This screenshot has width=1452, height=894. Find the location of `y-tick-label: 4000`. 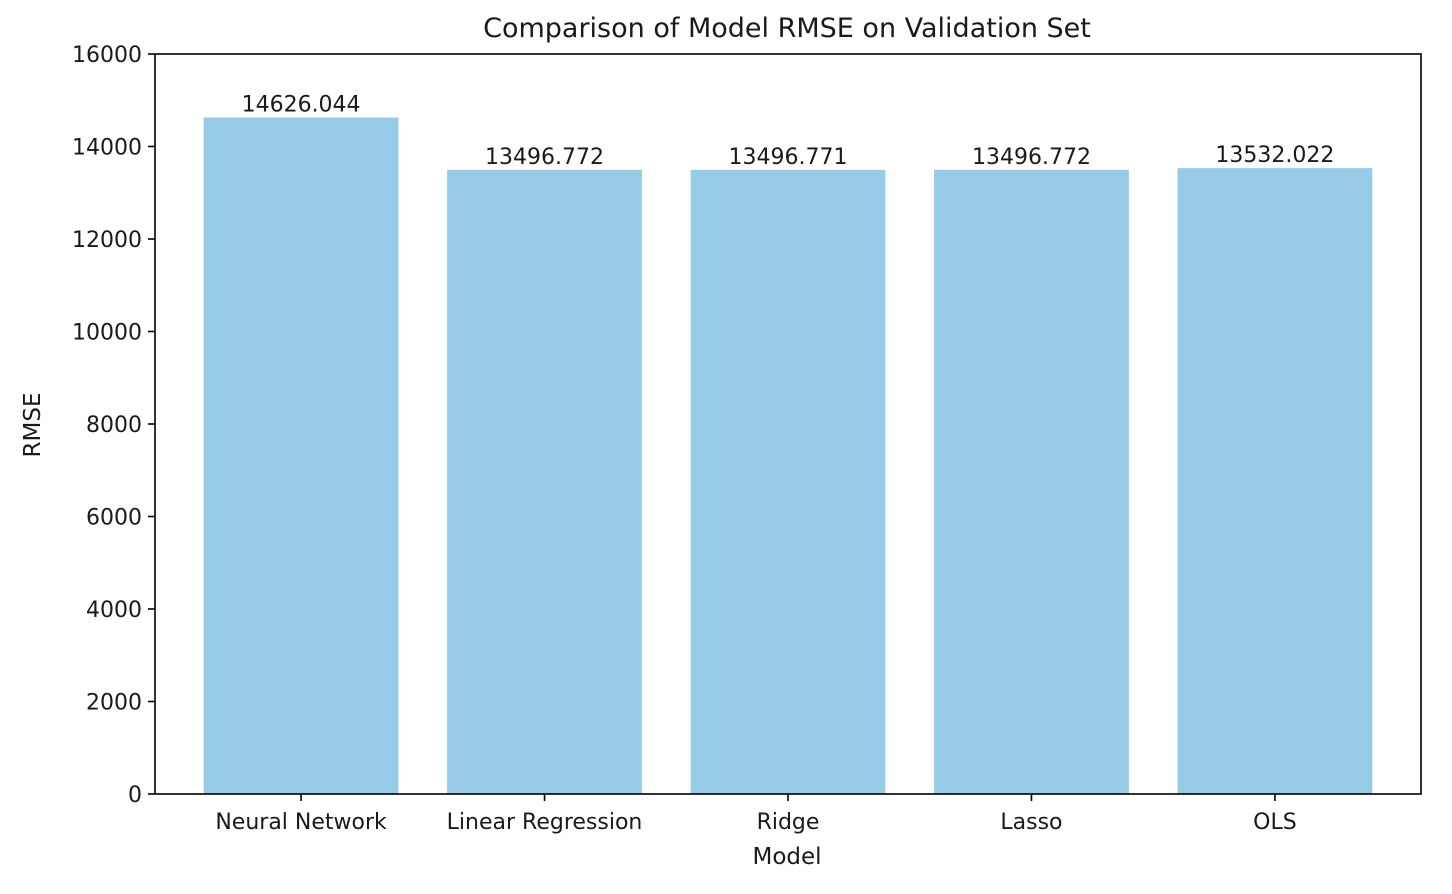

y-tick-label: 4000 is located at coordinates (114, 610).